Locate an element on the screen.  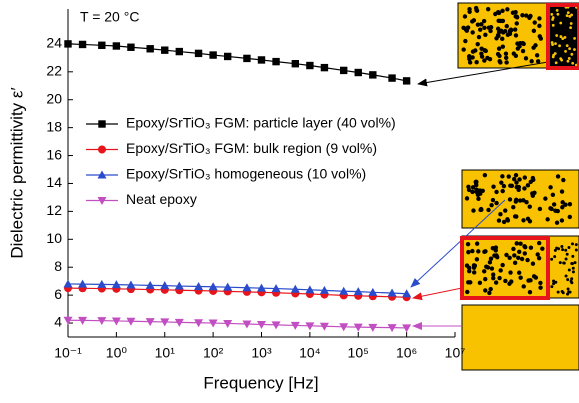
x-tick-label: 10⁷ is located at coordinates (455, 353).